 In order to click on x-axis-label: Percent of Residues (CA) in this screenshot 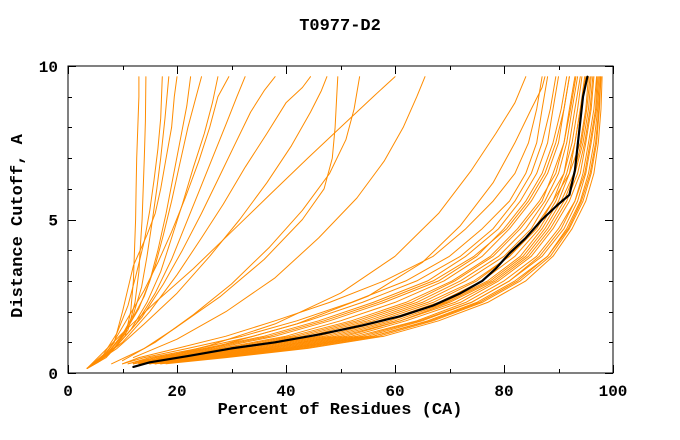, I will do `click(340, 410)`.